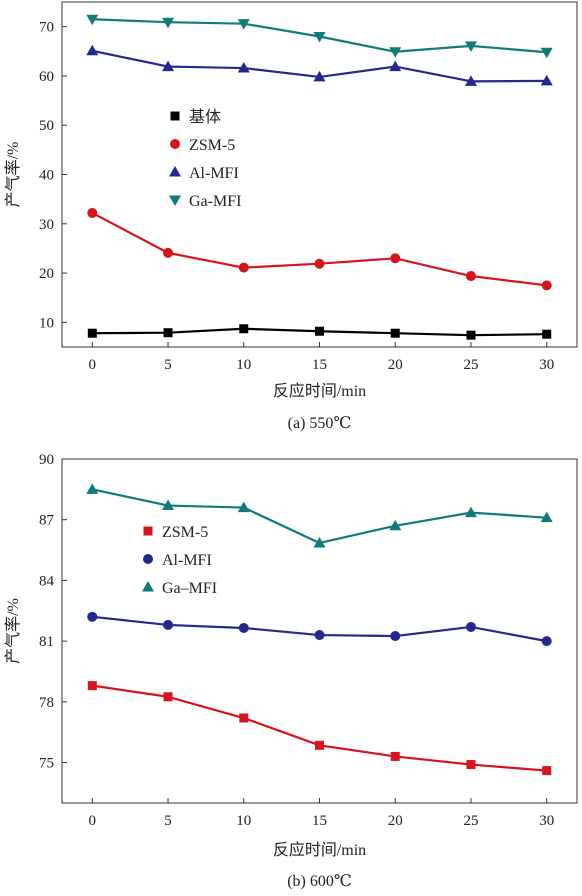  What do you see at coordinates (189, 588) in the screenshot?
I see `legend-label: Ga–MFI` at bounding box center [189, 588].